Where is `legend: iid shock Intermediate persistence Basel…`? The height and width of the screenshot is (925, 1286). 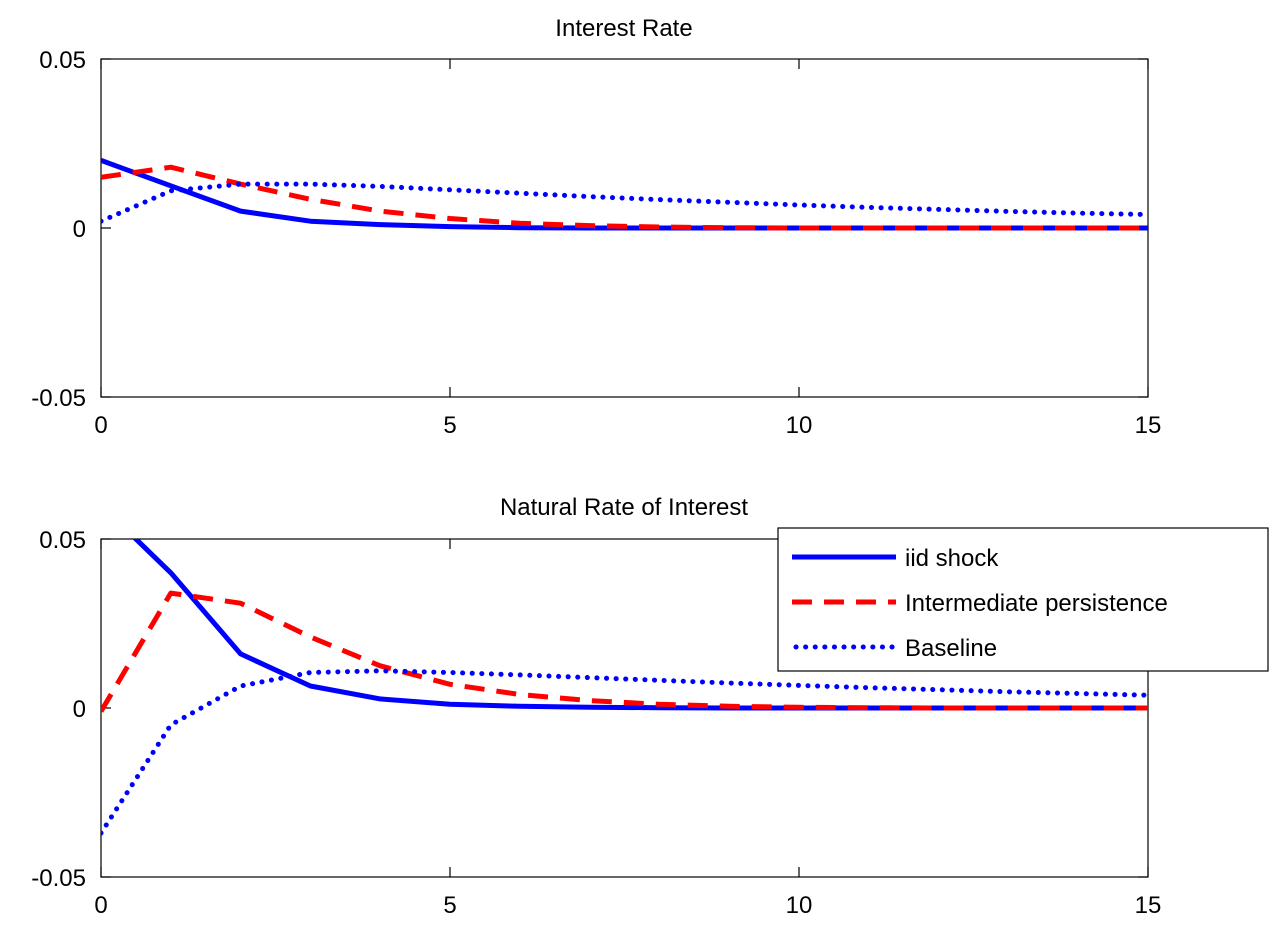
legend: iid shock Intermediate persistence Basel… is located at coordinates (1023, 599).